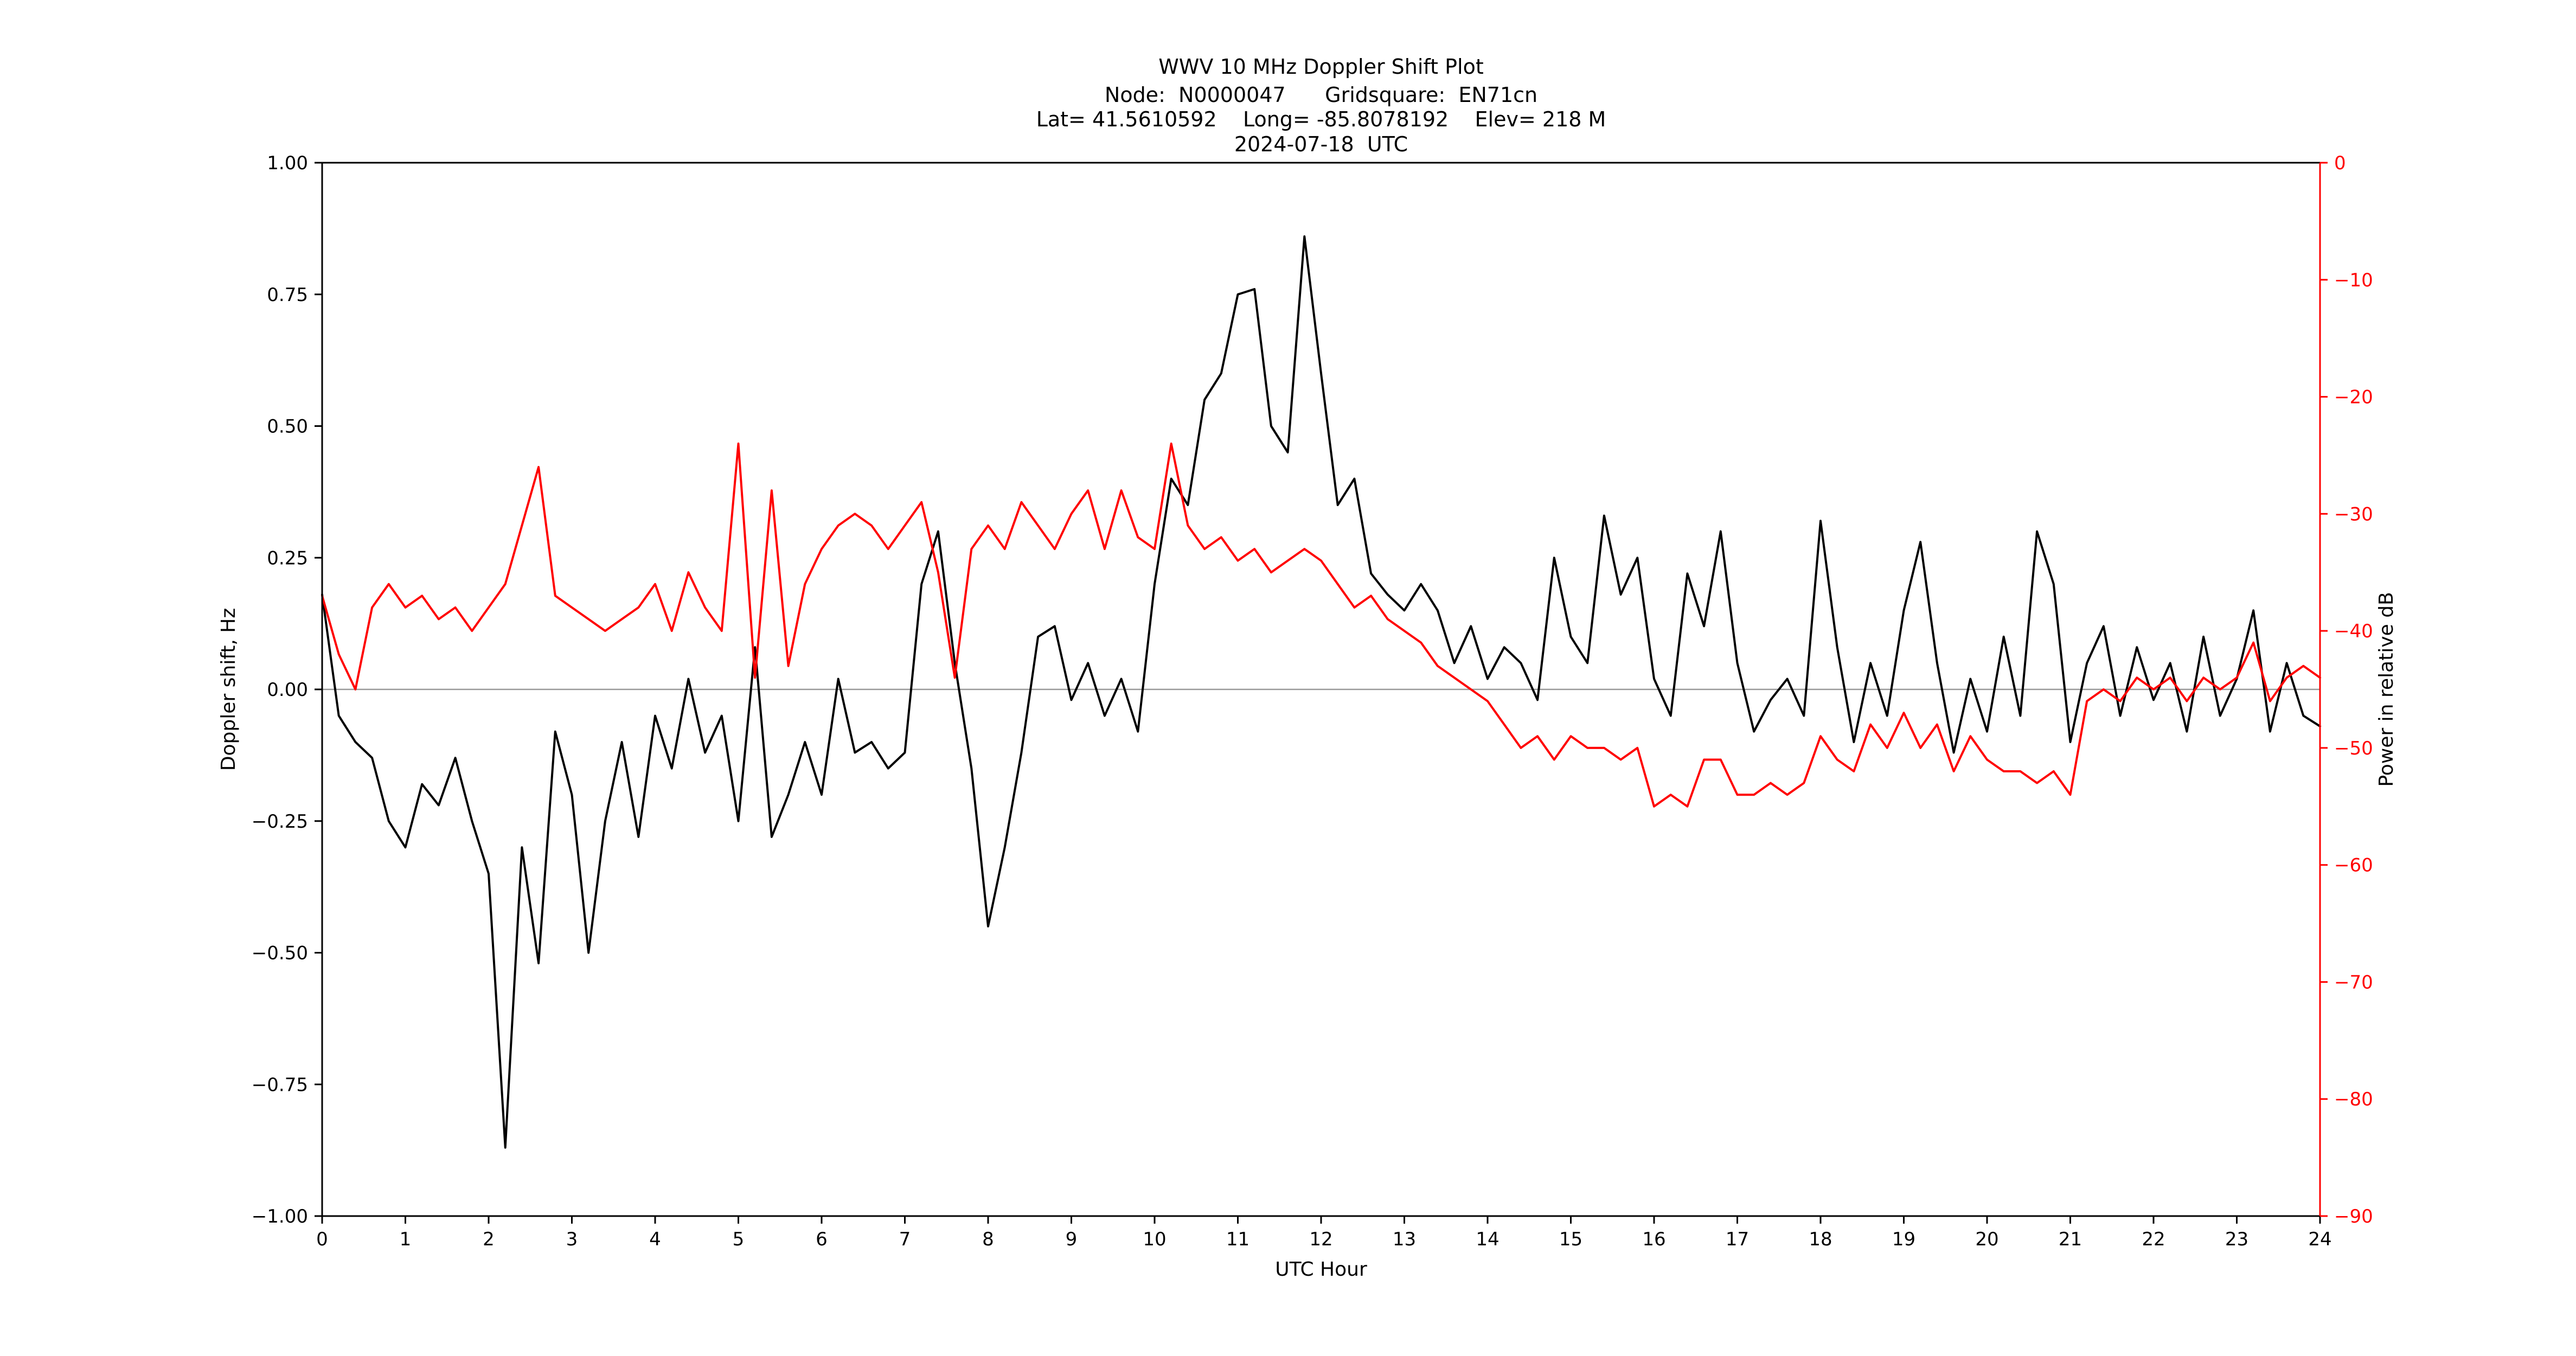 The width and height of the screenshot is (2576, 1356). Describe the element at coordinates (2153, 1239) in the screenshot. I see `x-tick-label: 22` at that location.